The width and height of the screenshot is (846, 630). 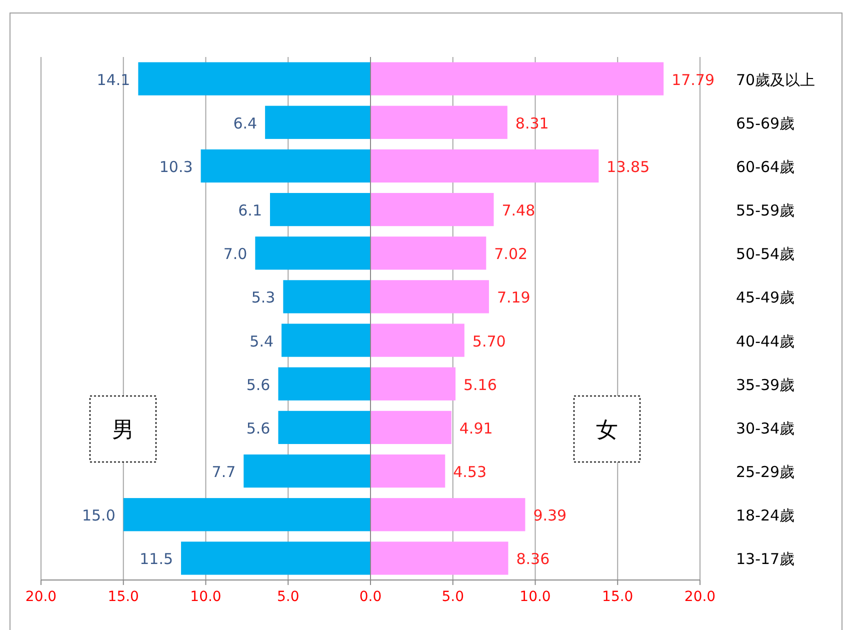 I want to click on data-label: 14.1, so click(x=113, y=79).